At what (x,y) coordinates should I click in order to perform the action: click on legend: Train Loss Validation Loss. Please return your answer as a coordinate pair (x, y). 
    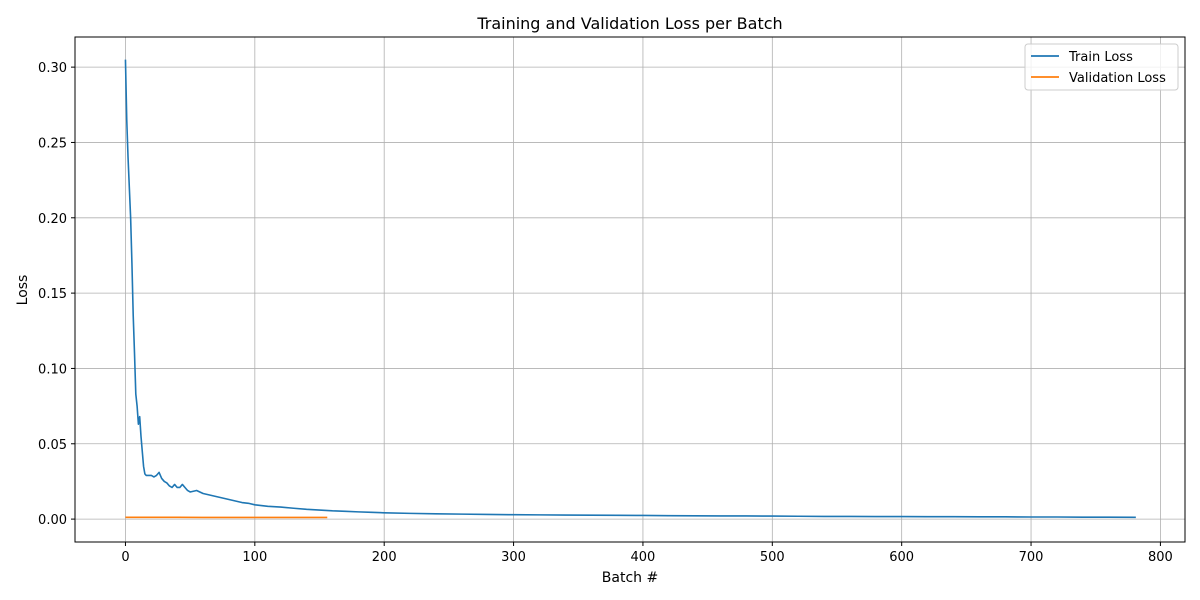
    Looking at the image, I should click on (1101, 67).